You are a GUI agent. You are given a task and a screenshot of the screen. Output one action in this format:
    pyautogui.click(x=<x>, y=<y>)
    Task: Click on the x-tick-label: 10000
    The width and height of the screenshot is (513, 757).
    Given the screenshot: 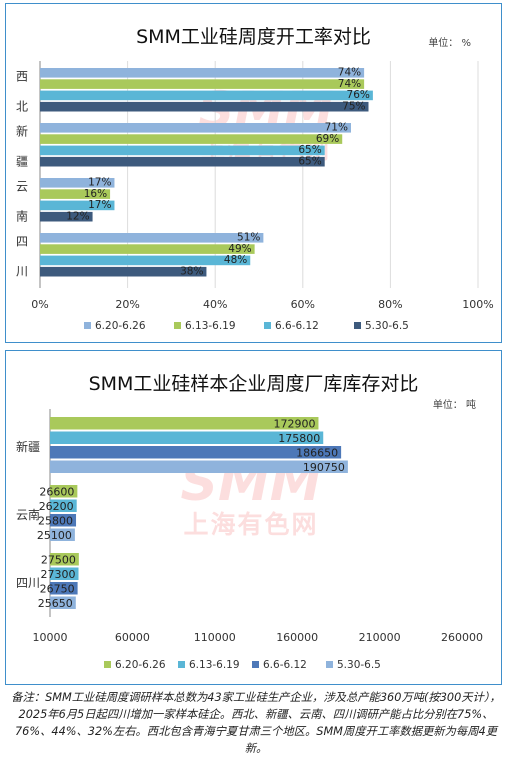 What is the action you would take?
    pyautogui.click(x=50, y=637)
    